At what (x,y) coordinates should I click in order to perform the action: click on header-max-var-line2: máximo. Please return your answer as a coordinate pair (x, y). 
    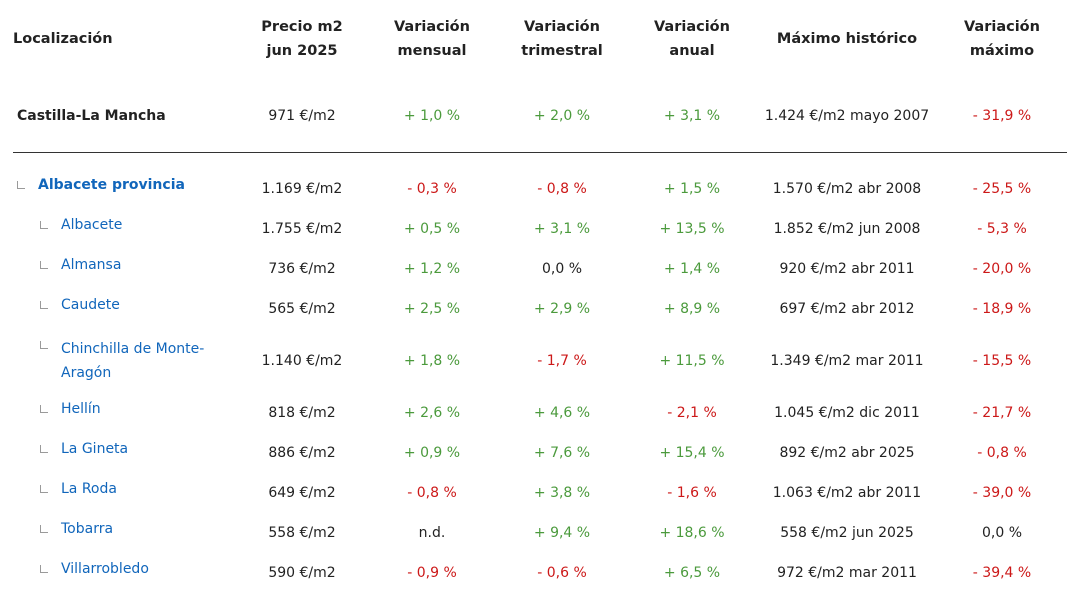
    Looking at the image, I should click on (1002, 51).